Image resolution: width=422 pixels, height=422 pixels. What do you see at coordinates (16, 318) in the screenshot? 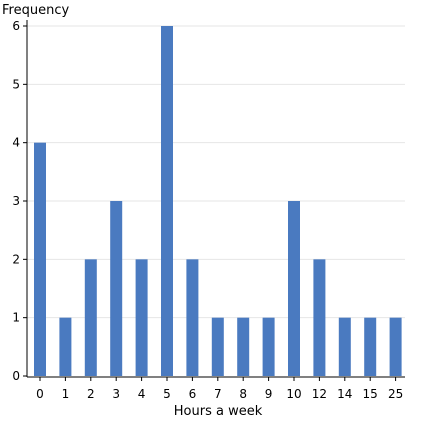
I see `y-tick-label: 1` at bounding box center [16, 318].